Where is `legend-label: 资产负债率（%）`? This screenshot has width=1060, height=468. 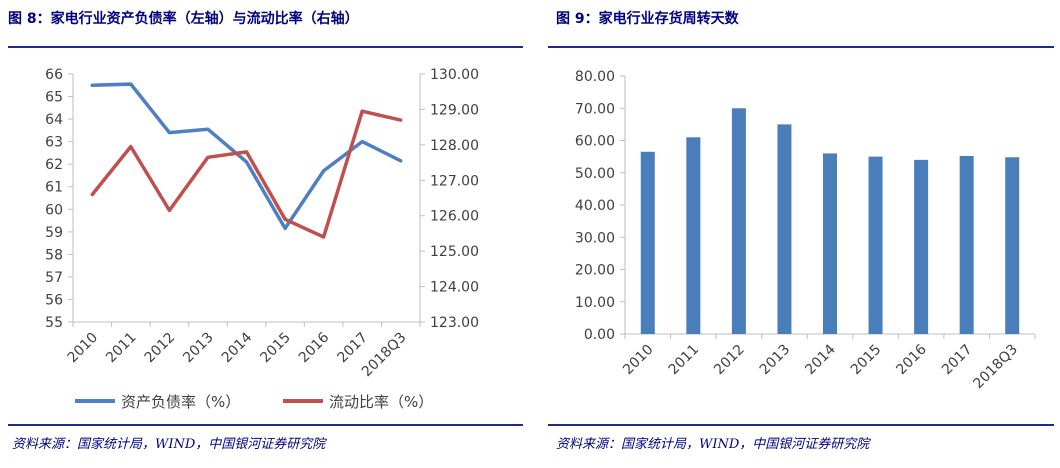
legend-label: 资产负债率（%） is located at coordinates (180, 402).